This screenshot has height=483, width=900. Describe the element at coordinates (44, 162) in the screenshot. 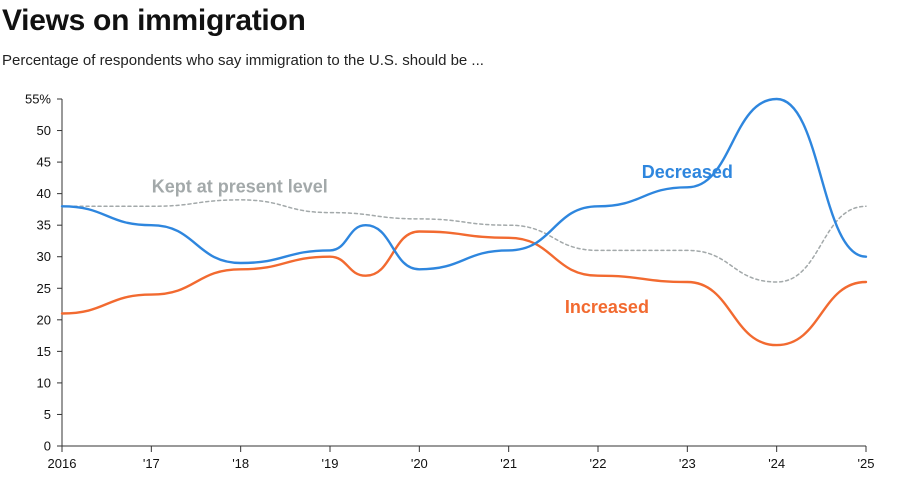

I see `y-tick-label: 45` at that location.